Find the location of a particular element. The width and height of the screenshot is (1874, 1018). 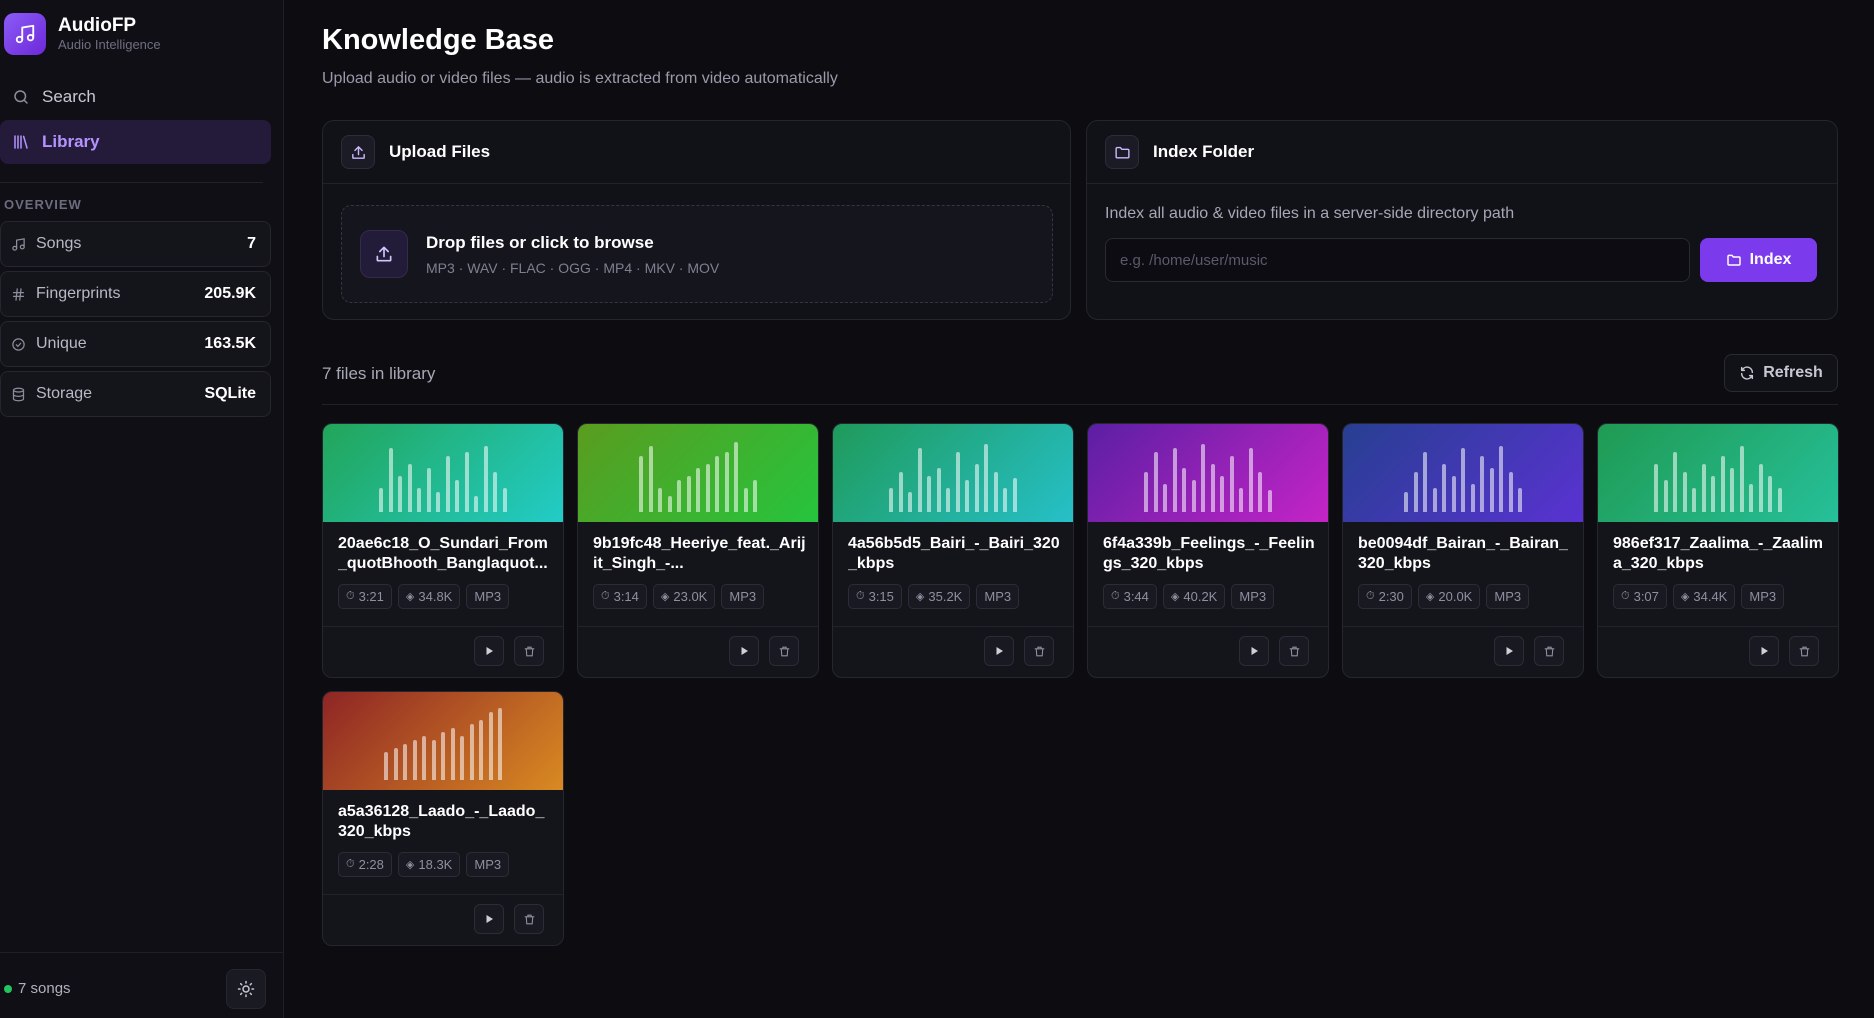

sidebar-divider is located at coordinates (131, 182).